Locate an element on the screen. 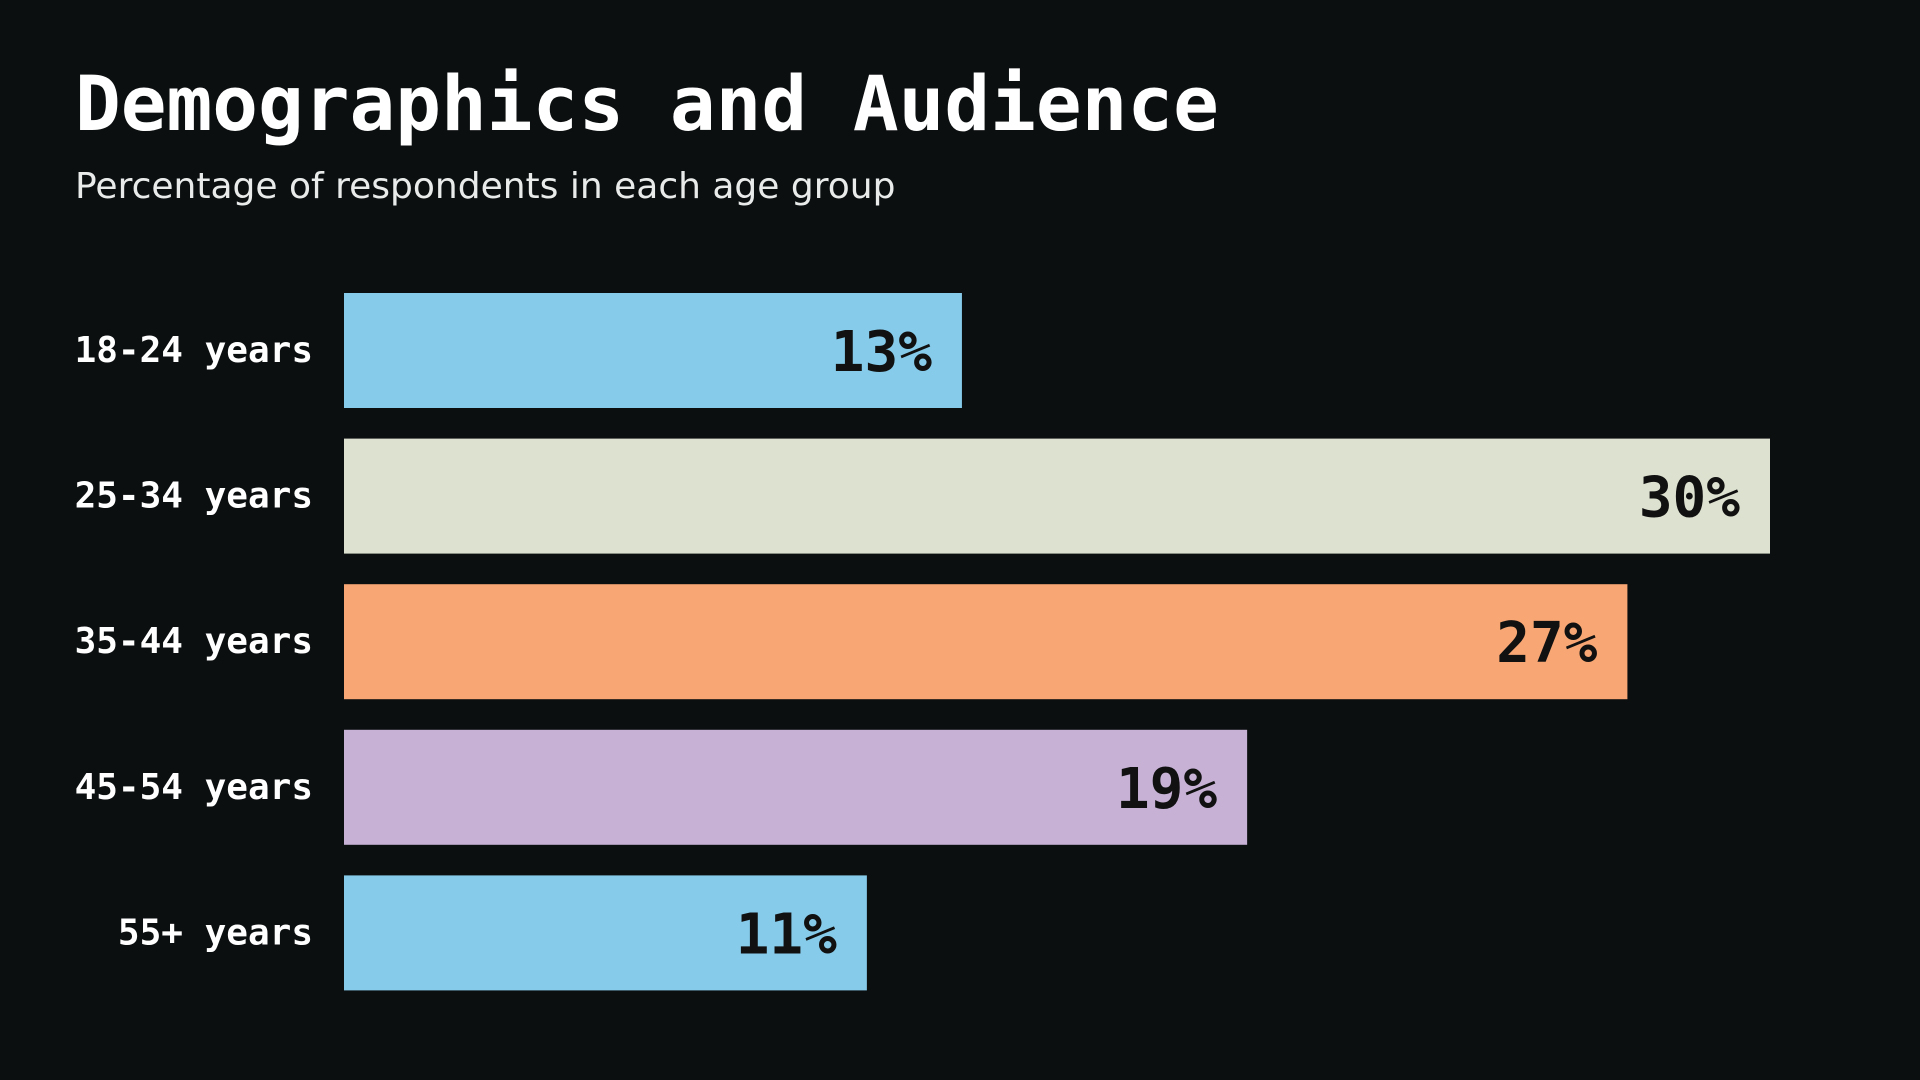 This screenshot has height=1080, width=1920. bar-group: 35-44 years 27% is located at coordinates (851, 642).